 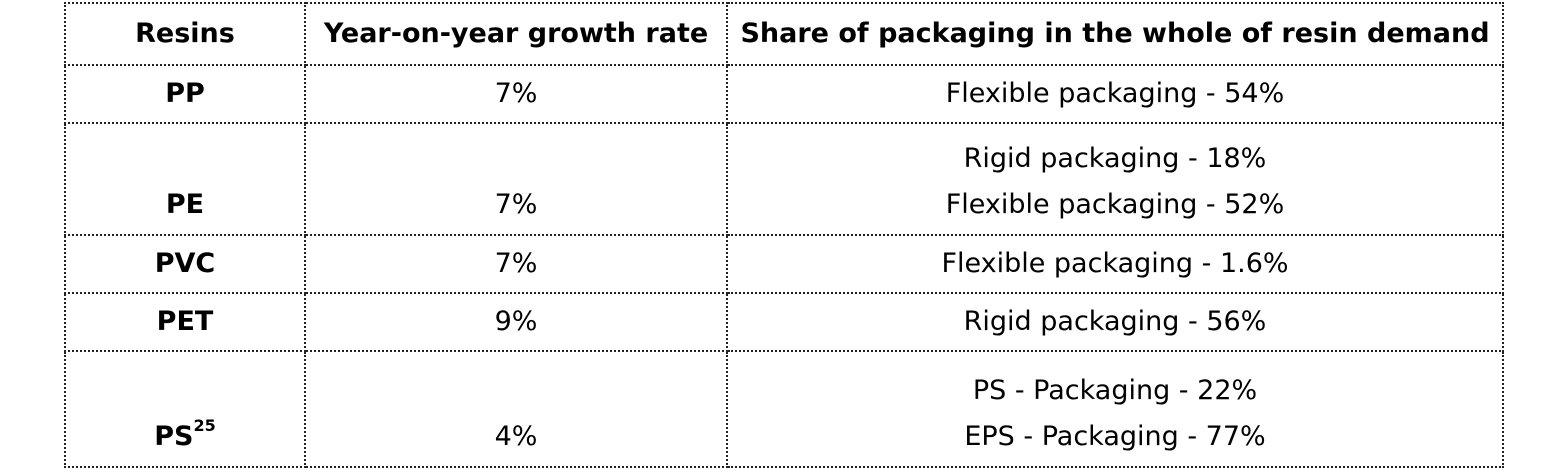 I want to click on resin-cell: PVC, so click(x=185, y=264).